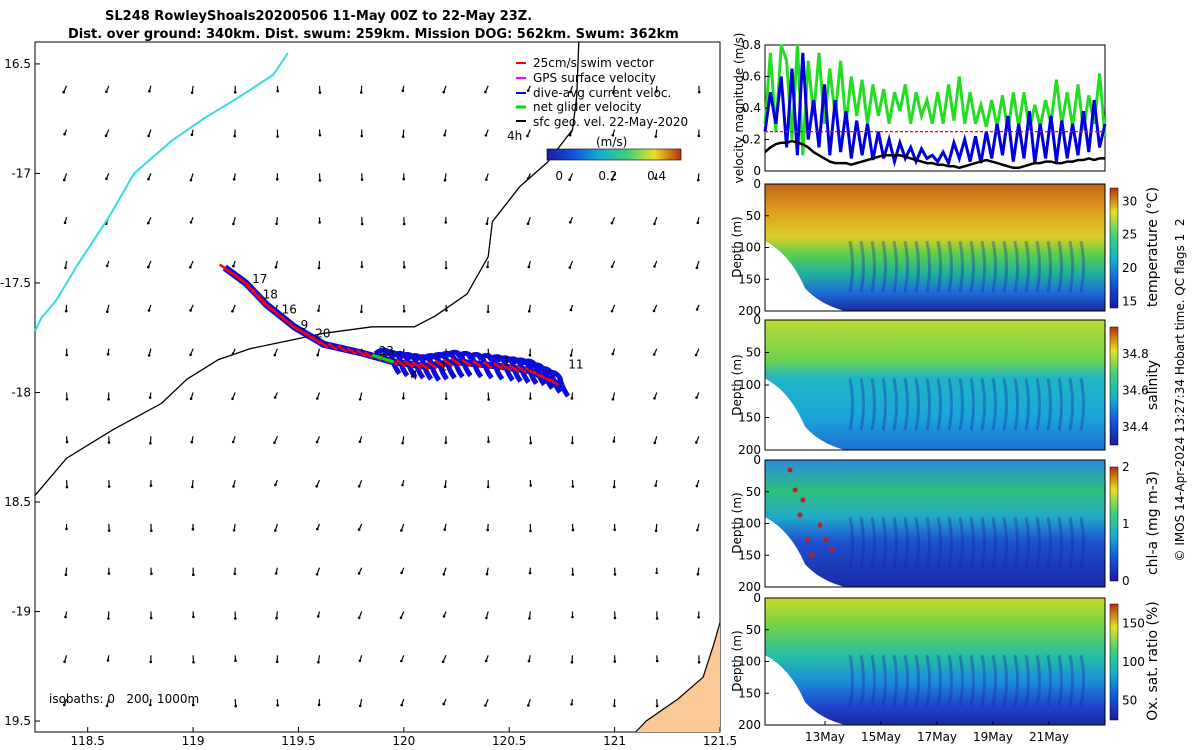 Image resolution: width=1200 pixels, height=750 pixels. What do you see at coordinates (1153, 523) in the screenshot?
I see `chla-cbar-label: chl-a (mg m-3)` at bounding box center [1153, 523].